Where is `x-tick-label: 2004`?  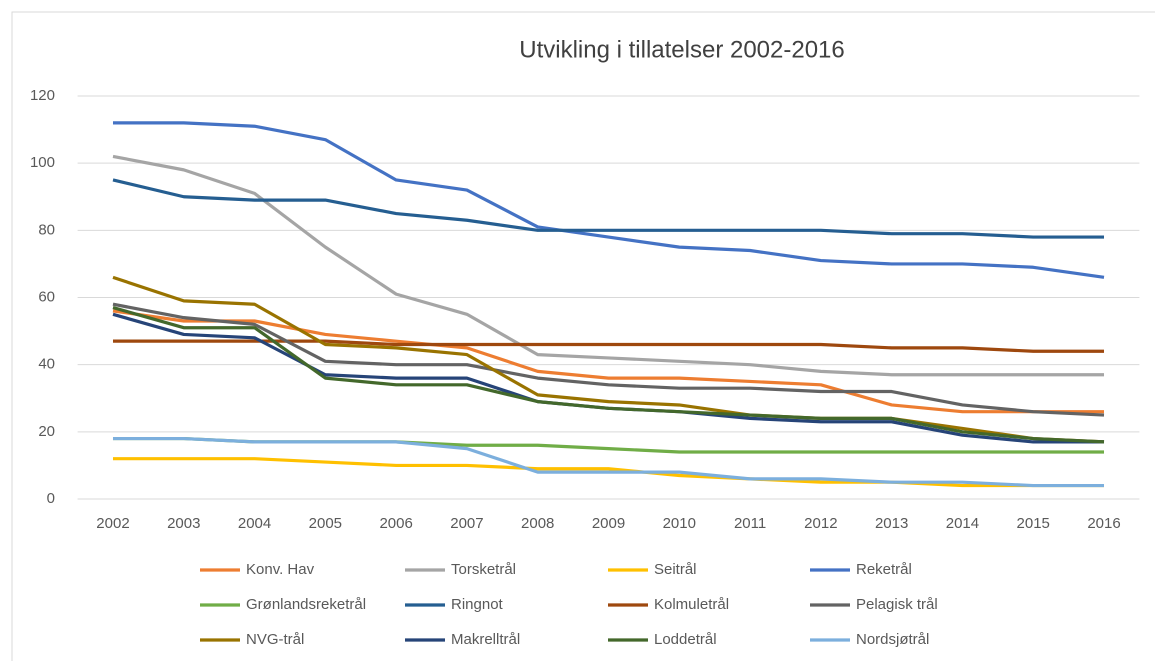 x-tick-label: 2004 is located at coordinates (254, 523).